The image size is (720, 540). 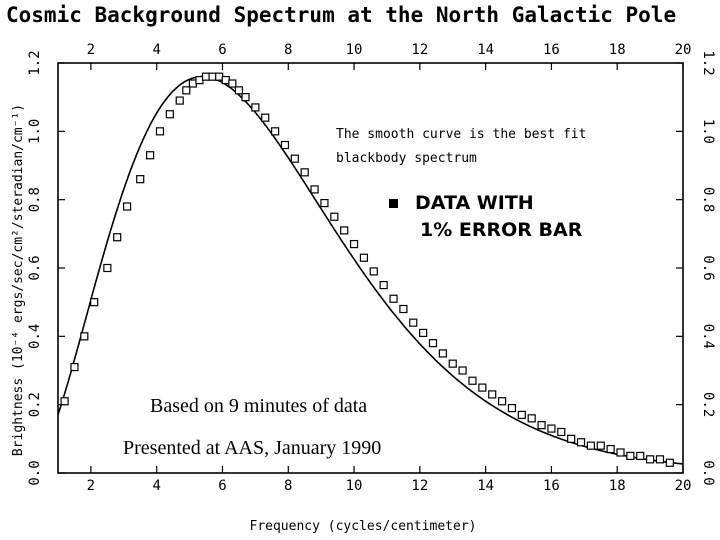 I want to click on legend-marker, so click(x=393, y=203).